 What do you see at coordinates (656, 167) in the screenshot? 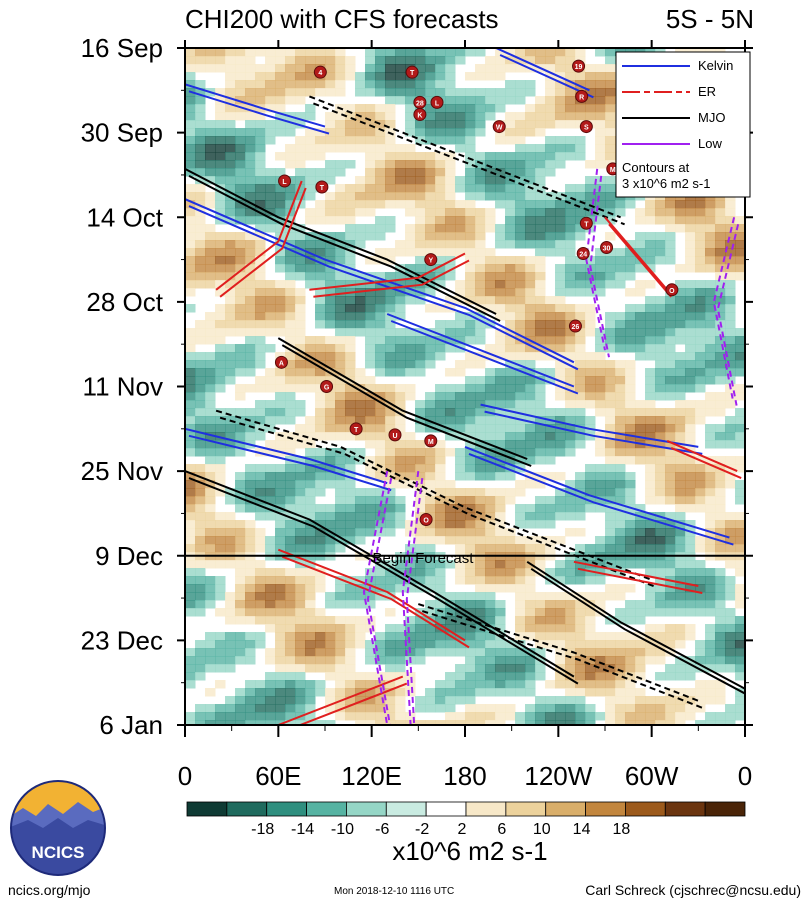
I see `legend-contour-note: Contours at` at bounding box center [656, 167].